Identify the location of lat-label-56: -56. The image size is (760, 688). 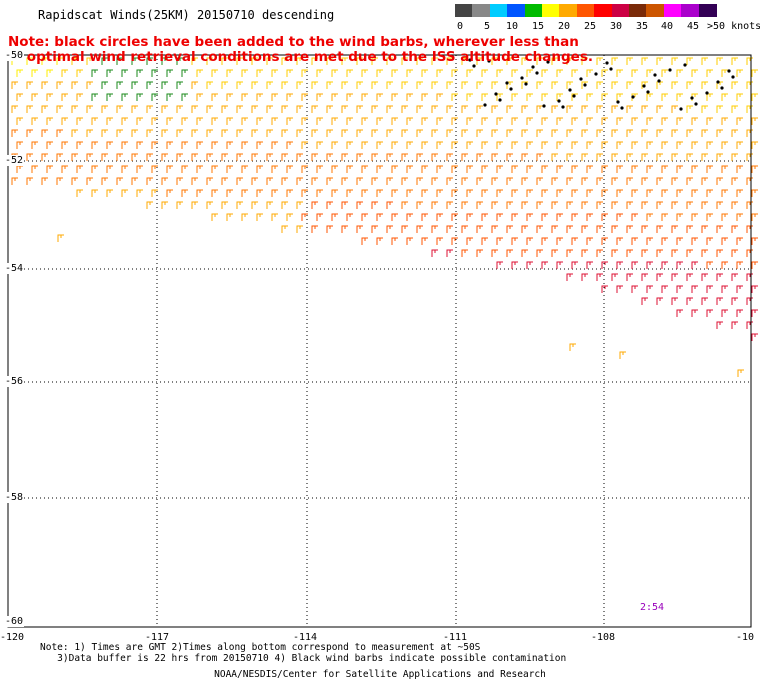
(14, 381).